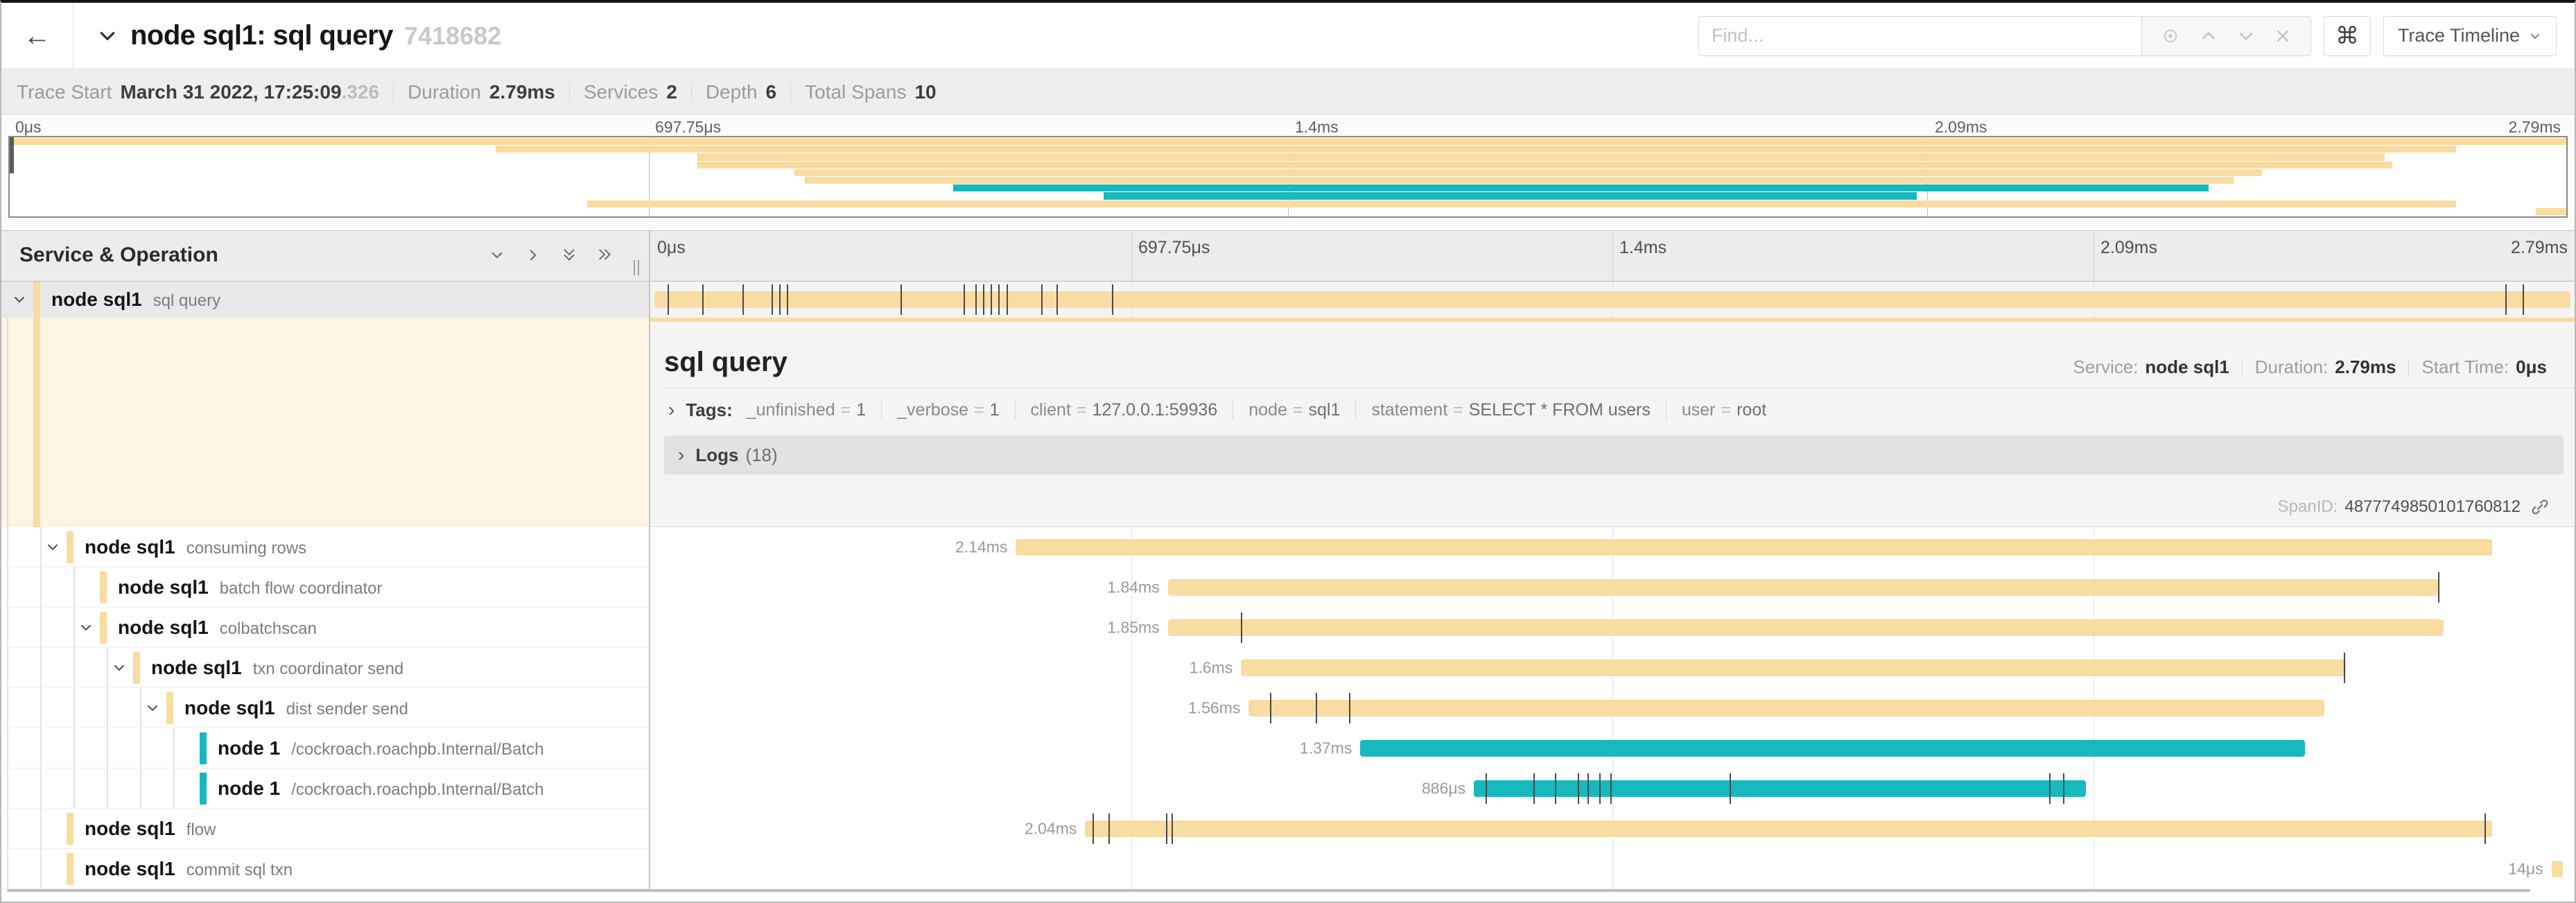 This screenshot has height=903, width=2576. What do you see at coordinates (2246, 36) in the screenshot?
I see `next-match-icon` at bounding box center [2246, 36].